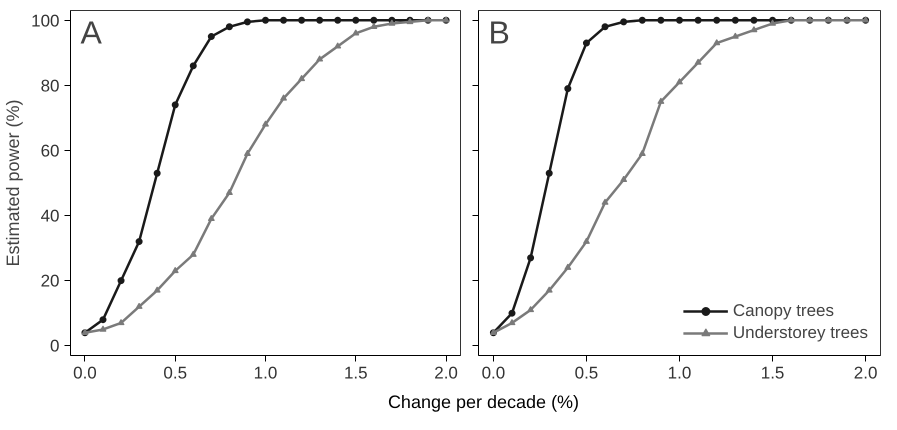 This screenshot has height=430, width=897. What do you see at coordinates (45, 20) in the screenshot?
I see `y-tick-label: 100` at bounding box center [45, 20].